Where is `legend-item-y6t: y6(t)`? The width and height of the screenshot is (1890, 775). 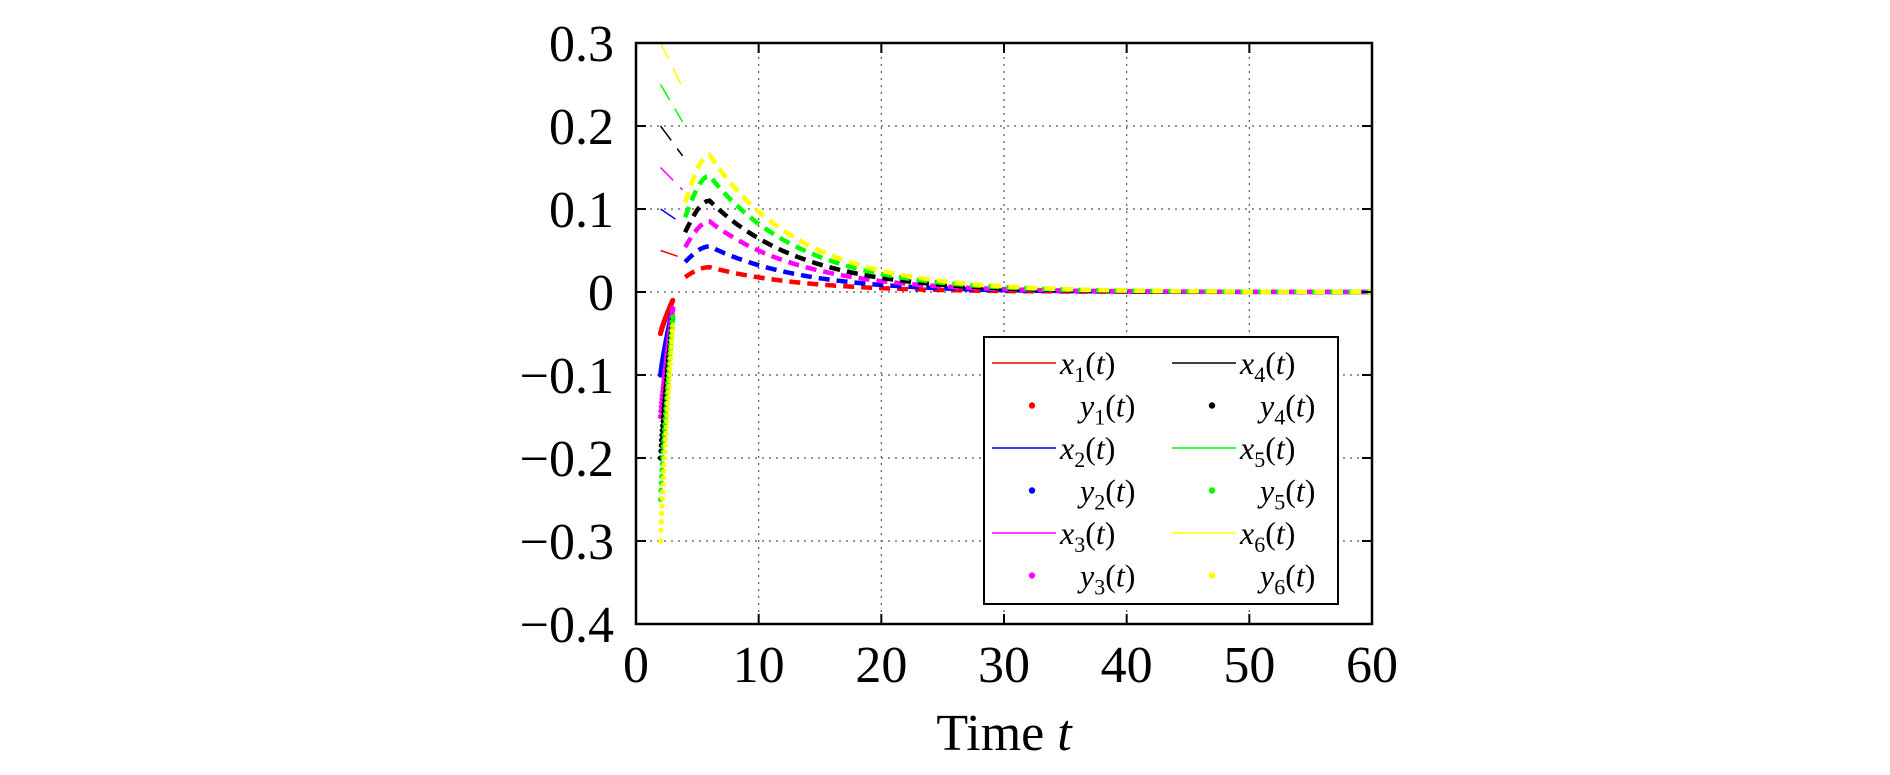
legend-item-y6t: y6(t) is located at coordinates (1262, 579).